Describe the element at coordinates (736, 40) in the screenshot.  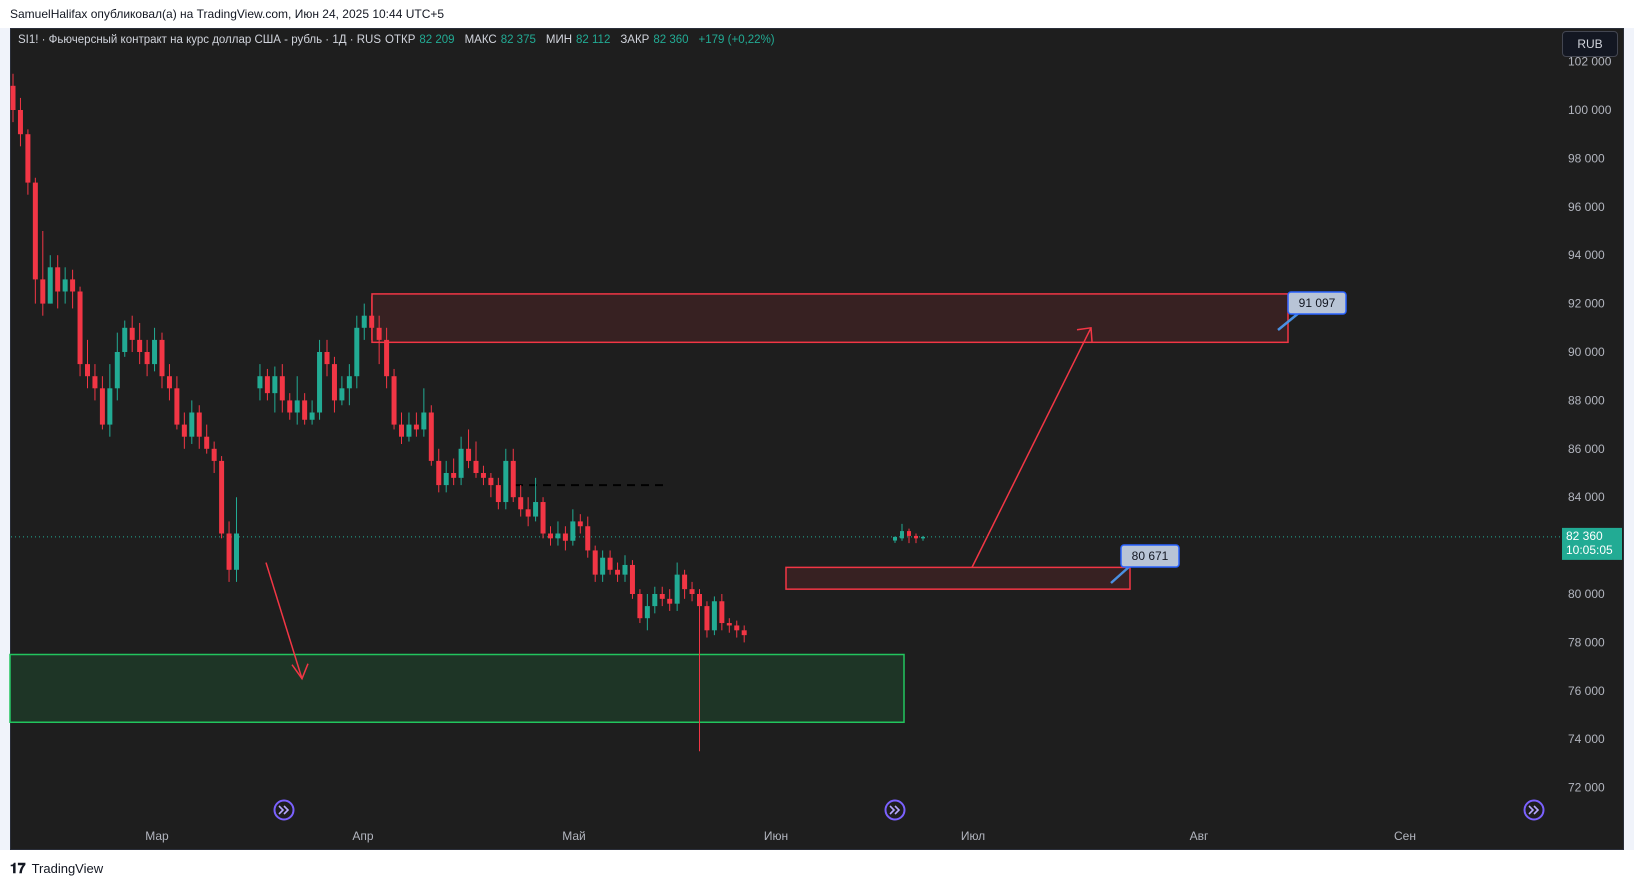
I see `change-value: +179 (+0,22%)` at that location.